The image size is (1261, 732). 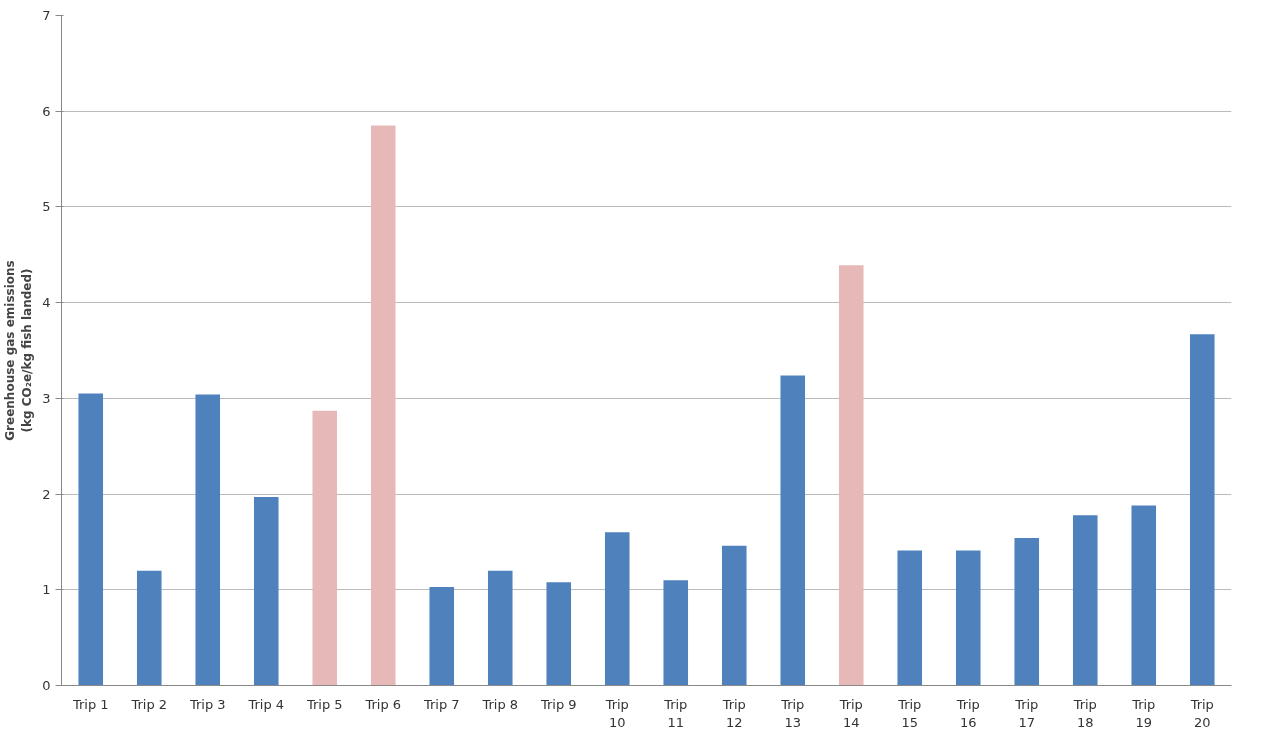 I want to click on y-tick-label: 3, so click(x=46, y=398).